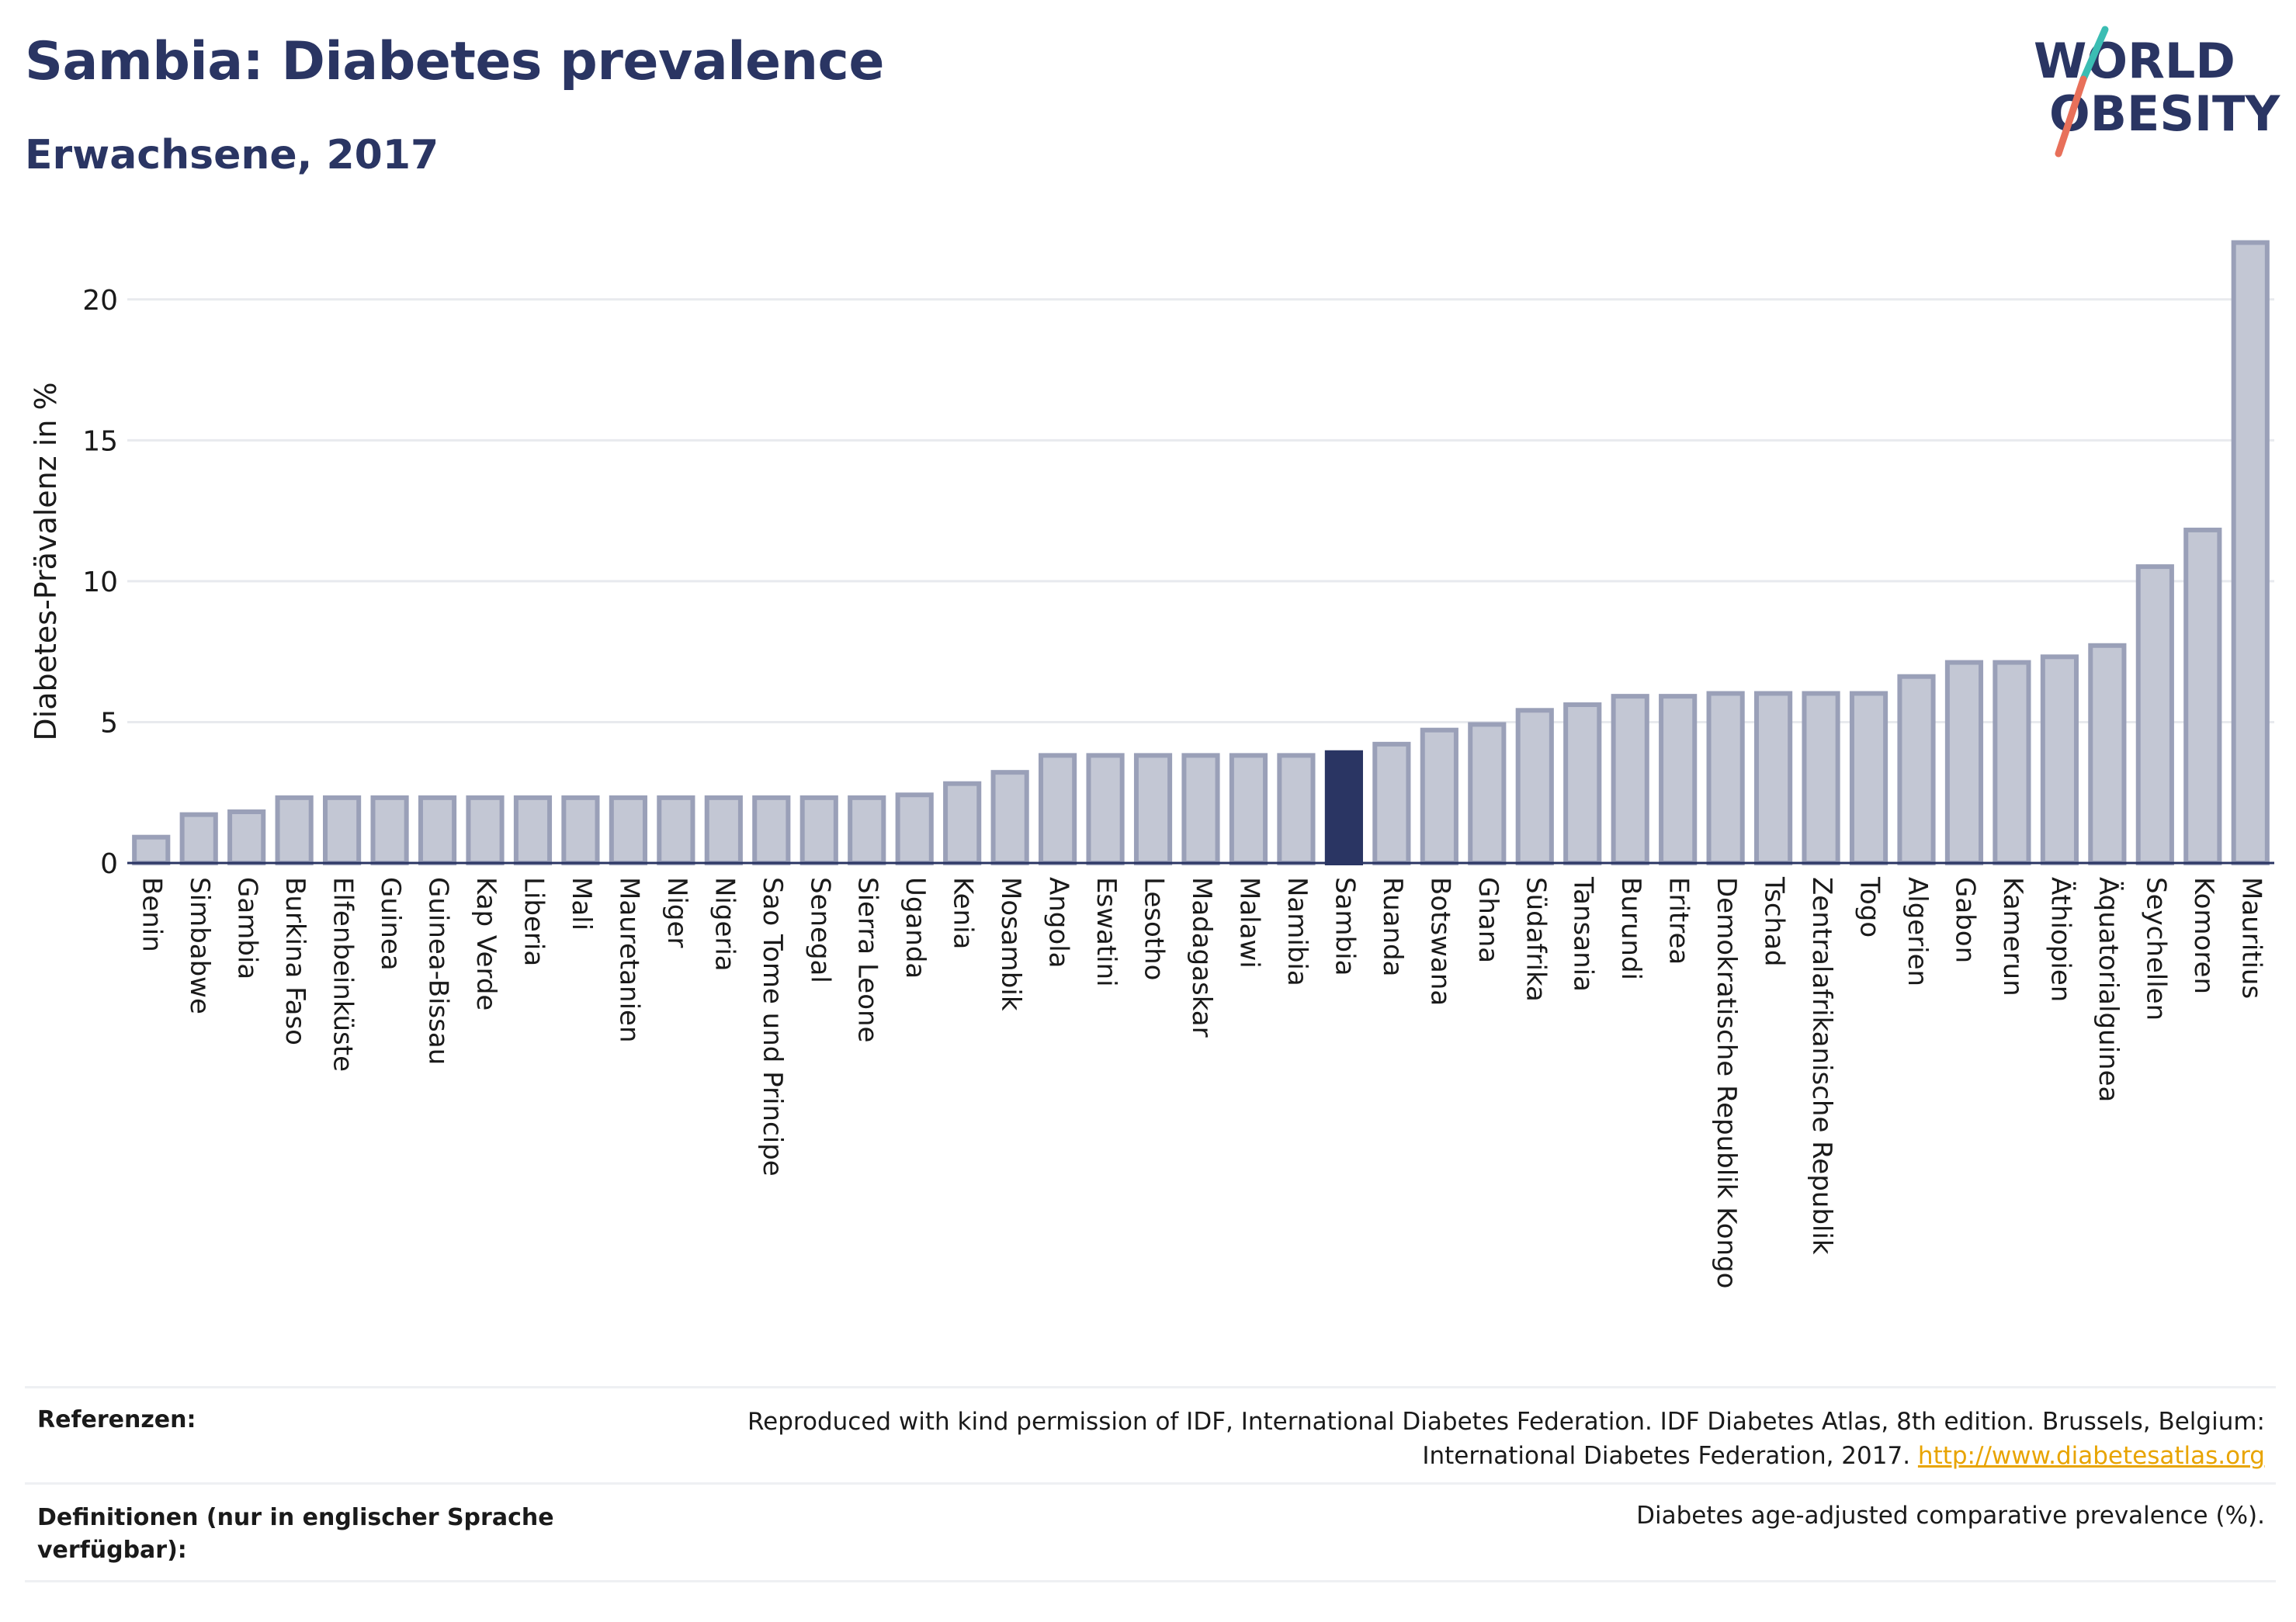  Describe the element at coordinates (533, 921) in the screenshot. I see `x-tick-label: Liberia` at that location.